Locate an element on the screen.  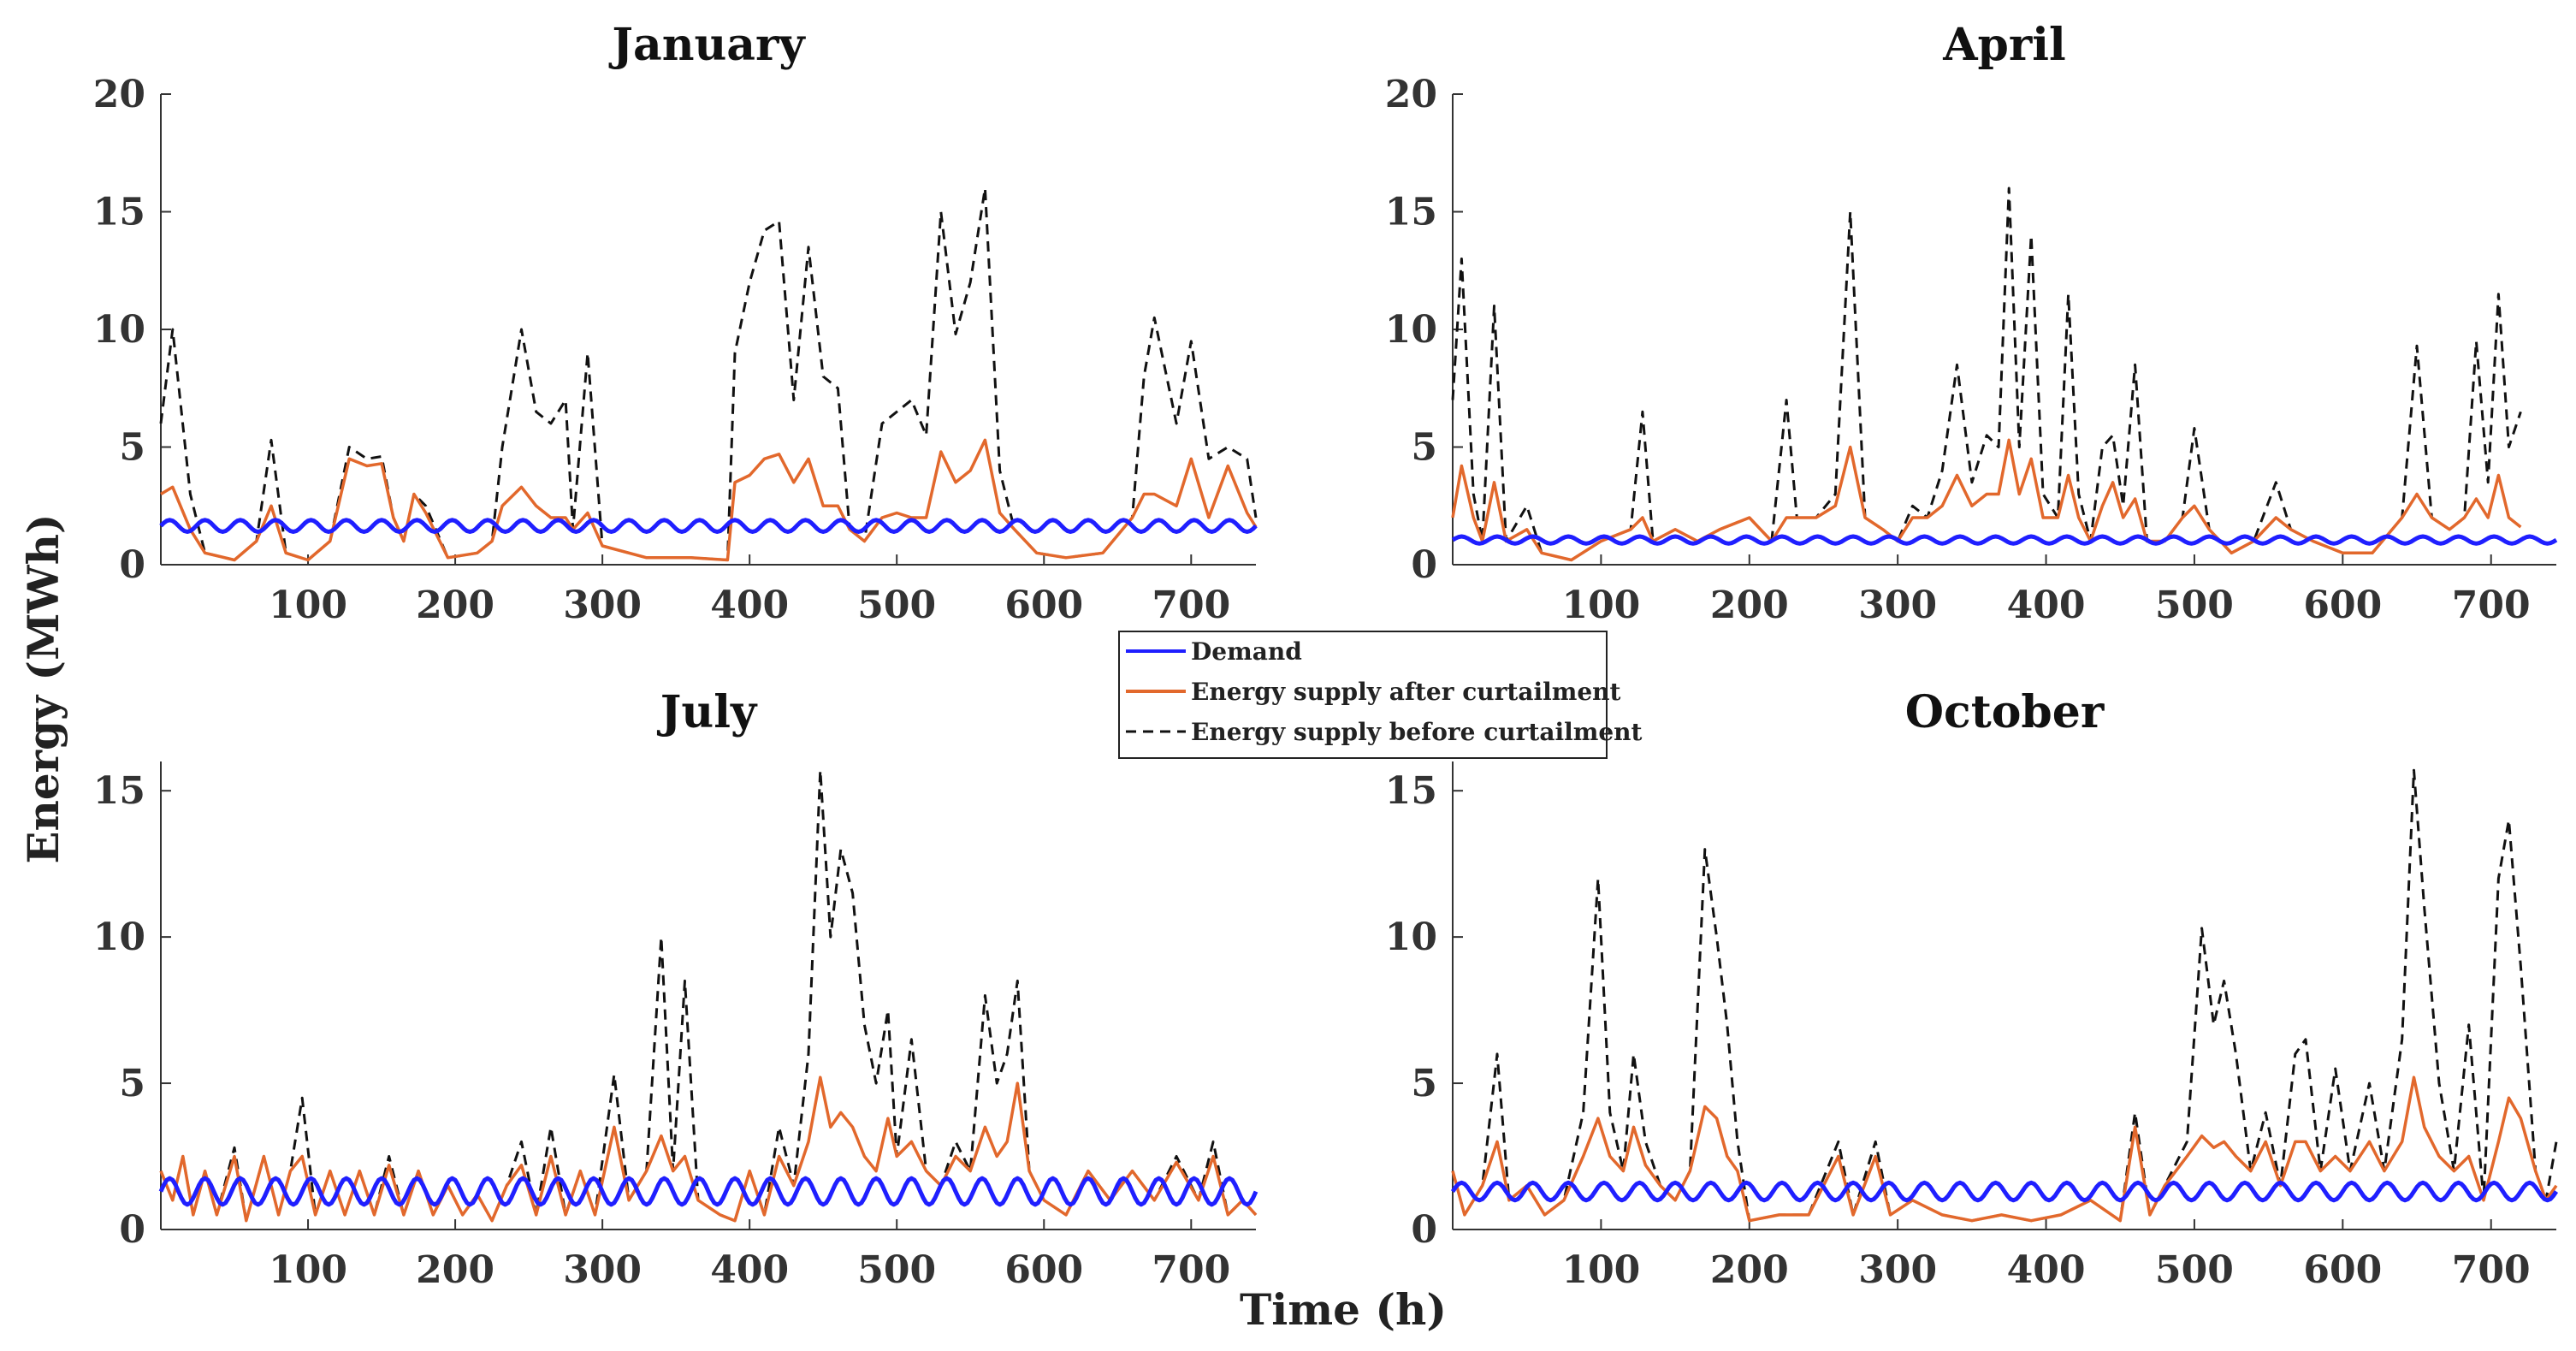
subplot-title: April is located at coordinates (2004, 45).